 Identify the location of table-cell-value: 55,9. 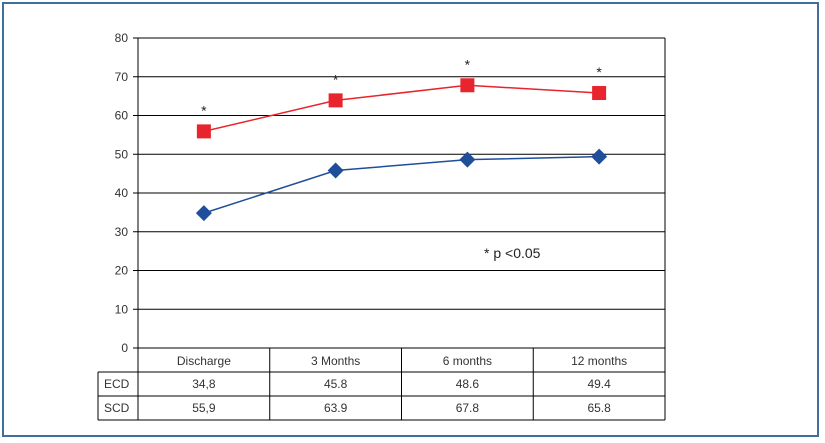
(204, 408).